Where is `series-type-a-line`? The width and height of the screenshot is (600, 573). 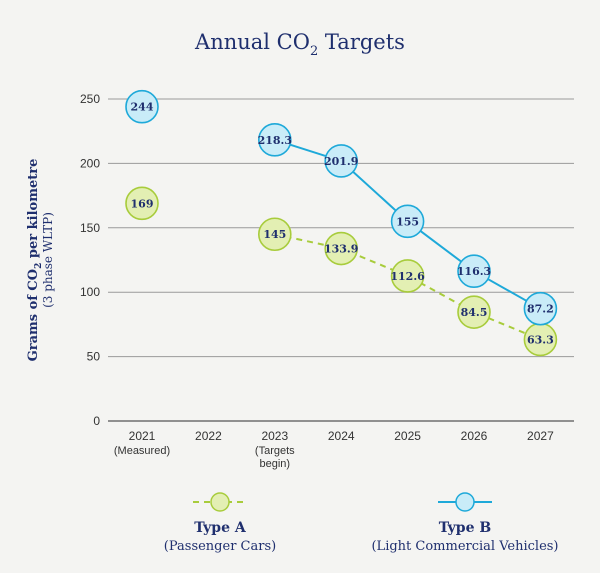
series-type-a-line is located at coordinates (407, 287).